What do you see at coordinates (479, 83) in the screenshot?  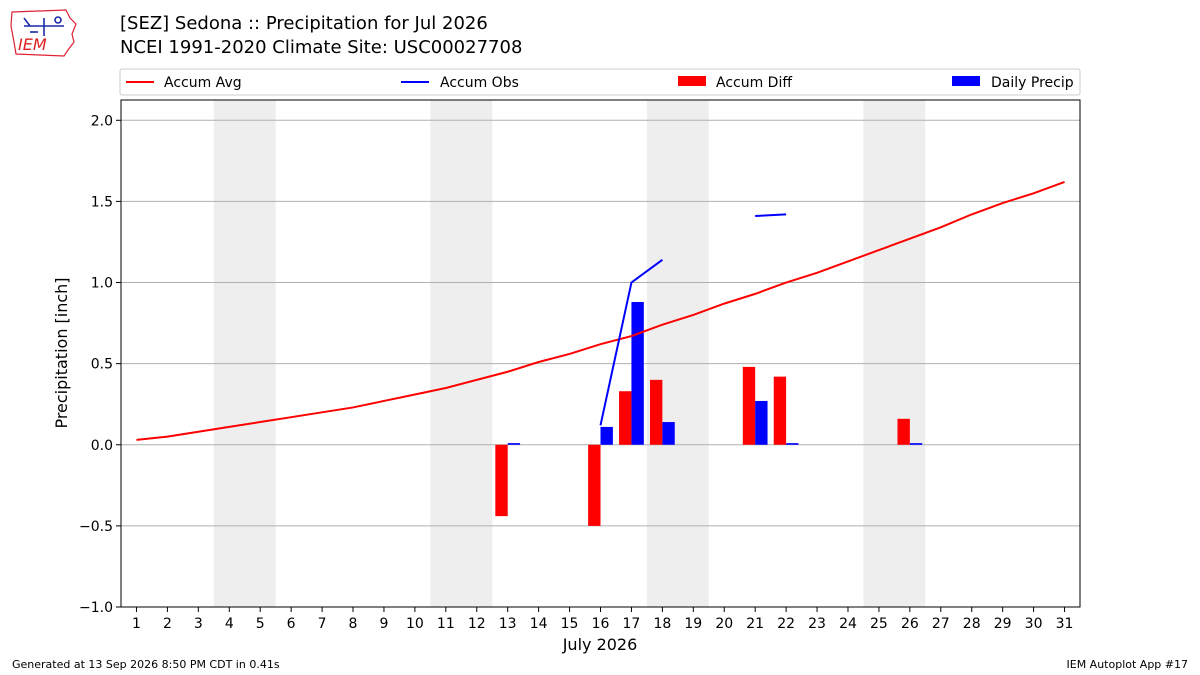 I see `legend-label-accum-obs: Accum Obs` at bounding box center [479, 83].